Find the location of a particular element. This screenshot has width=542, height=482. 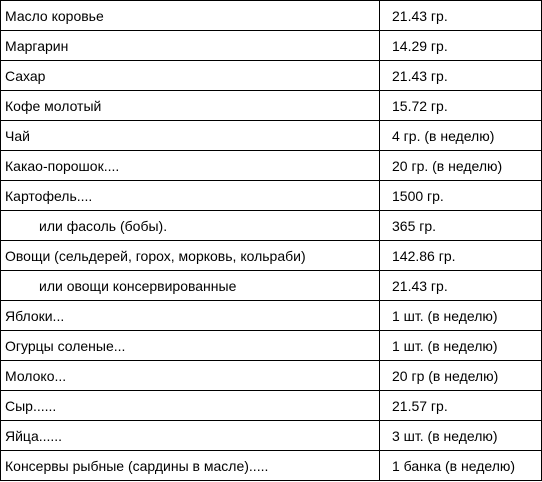

product-cell: Масло коровье is located at coordinates (190, 15).